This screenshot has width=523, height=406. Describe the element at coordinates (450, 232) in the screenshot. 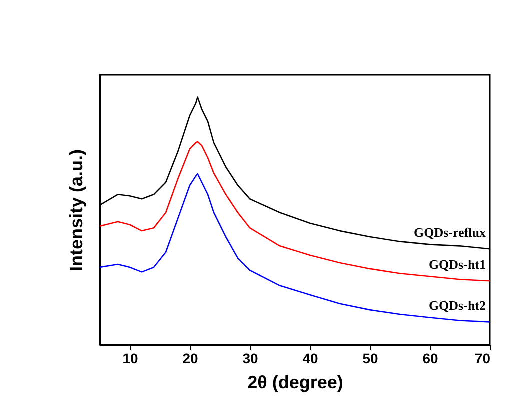

I see `series-label: GQDs-reflux` at that location.